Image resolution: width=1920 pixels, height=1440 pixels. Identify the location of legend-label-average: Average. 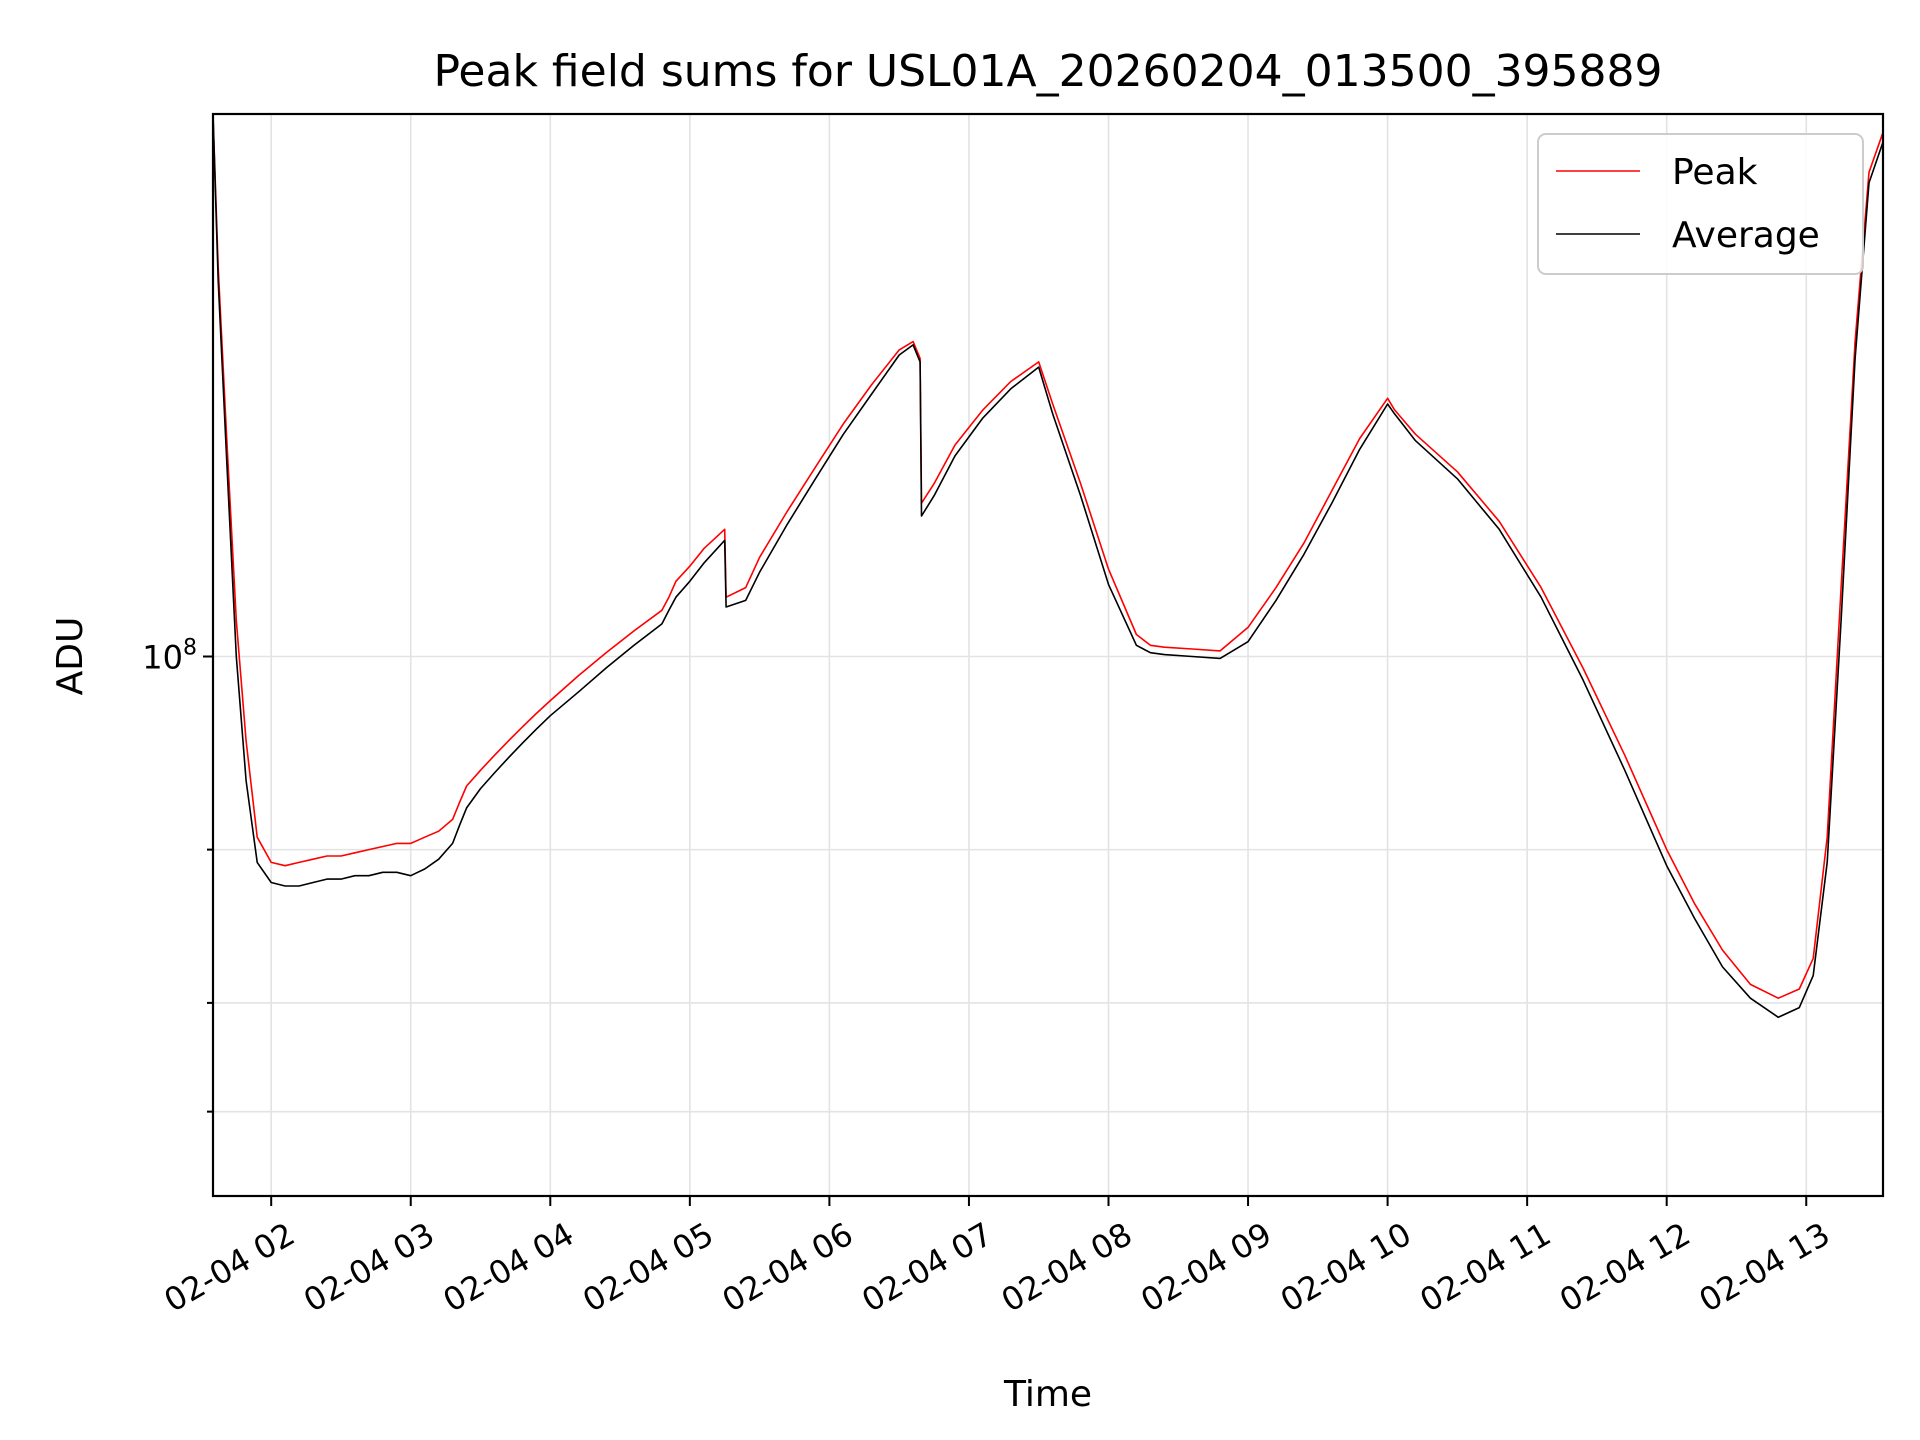
(1746, 235).